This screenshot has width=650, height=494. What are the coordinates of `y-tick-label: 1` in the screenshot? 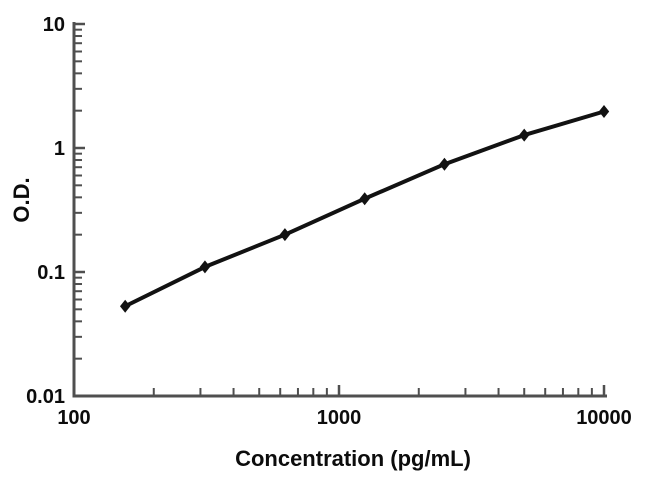 It's located at (59, 149).